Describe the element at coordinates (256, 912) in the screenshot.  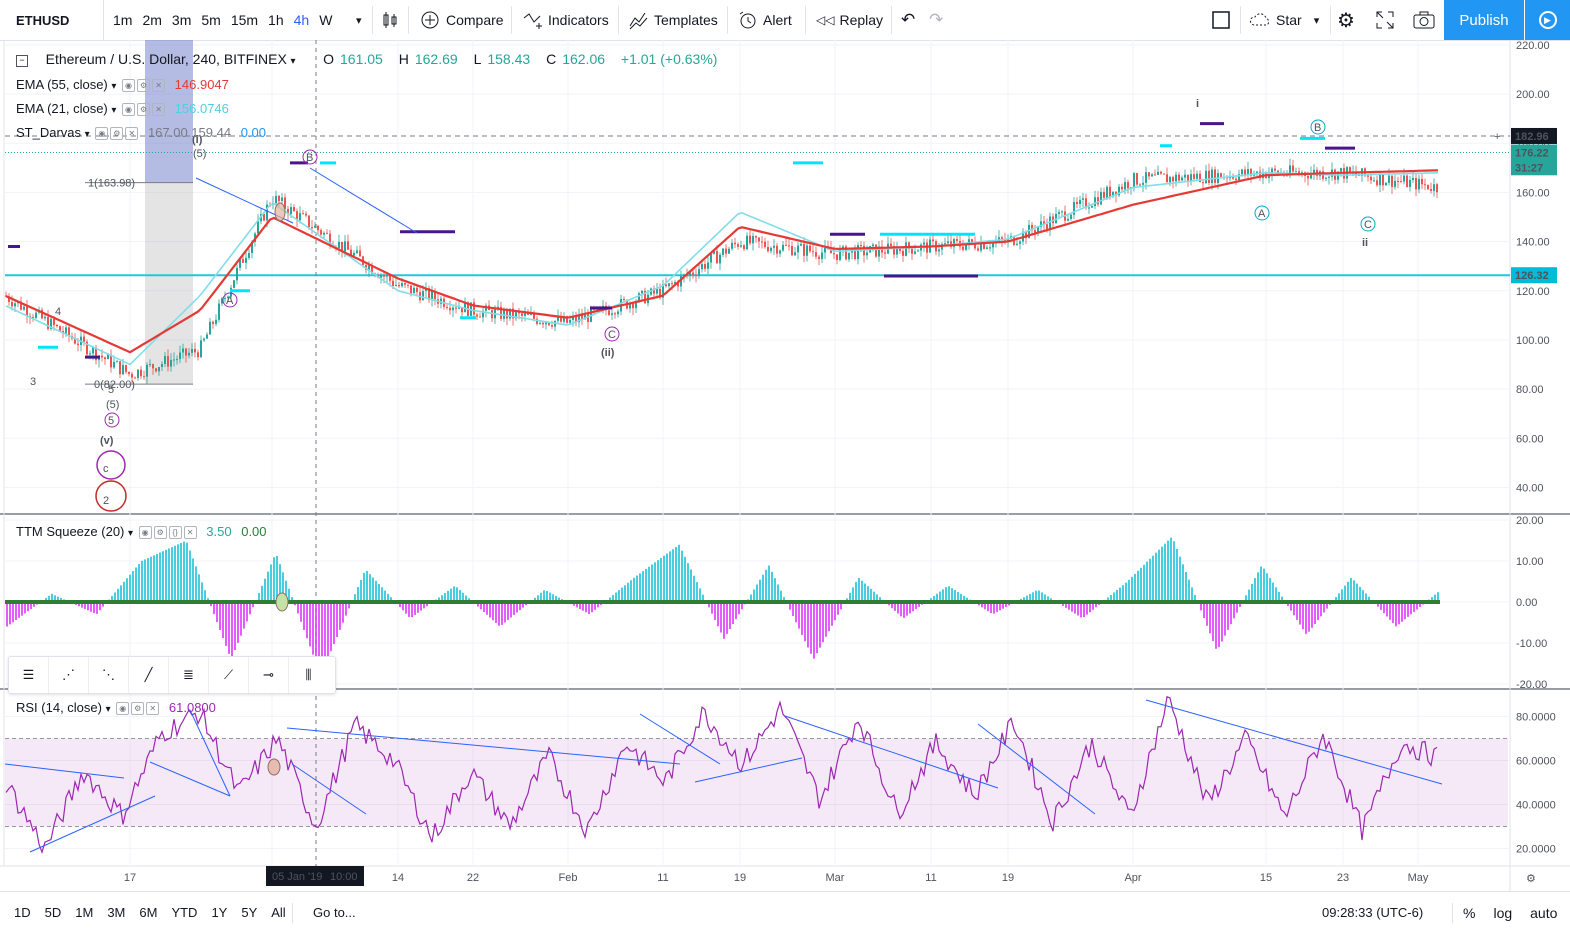
I see `range-5Y: 5Y` at that location.